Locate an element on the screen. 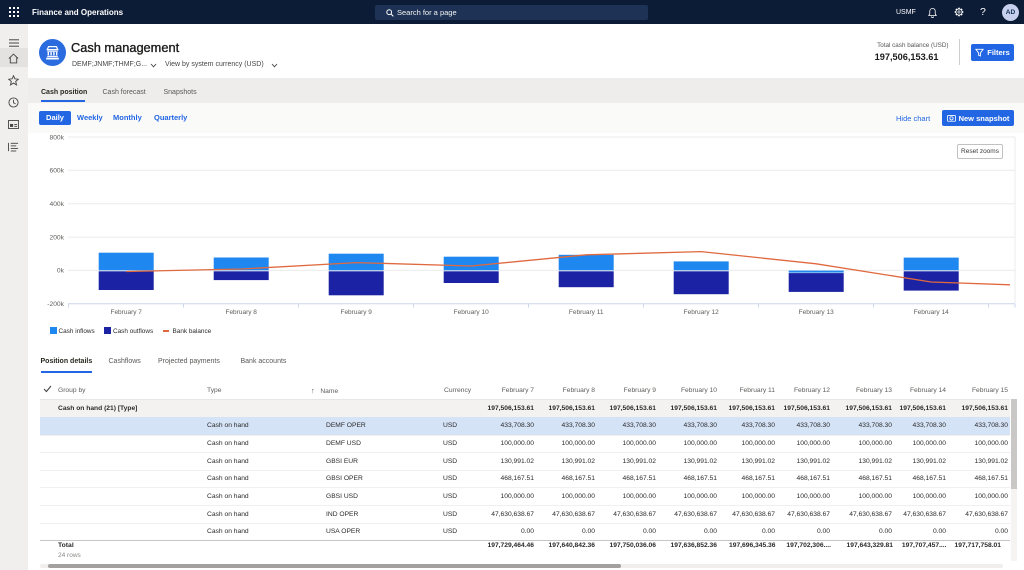  svg-text: 400k is located at coordinates (56, 204).